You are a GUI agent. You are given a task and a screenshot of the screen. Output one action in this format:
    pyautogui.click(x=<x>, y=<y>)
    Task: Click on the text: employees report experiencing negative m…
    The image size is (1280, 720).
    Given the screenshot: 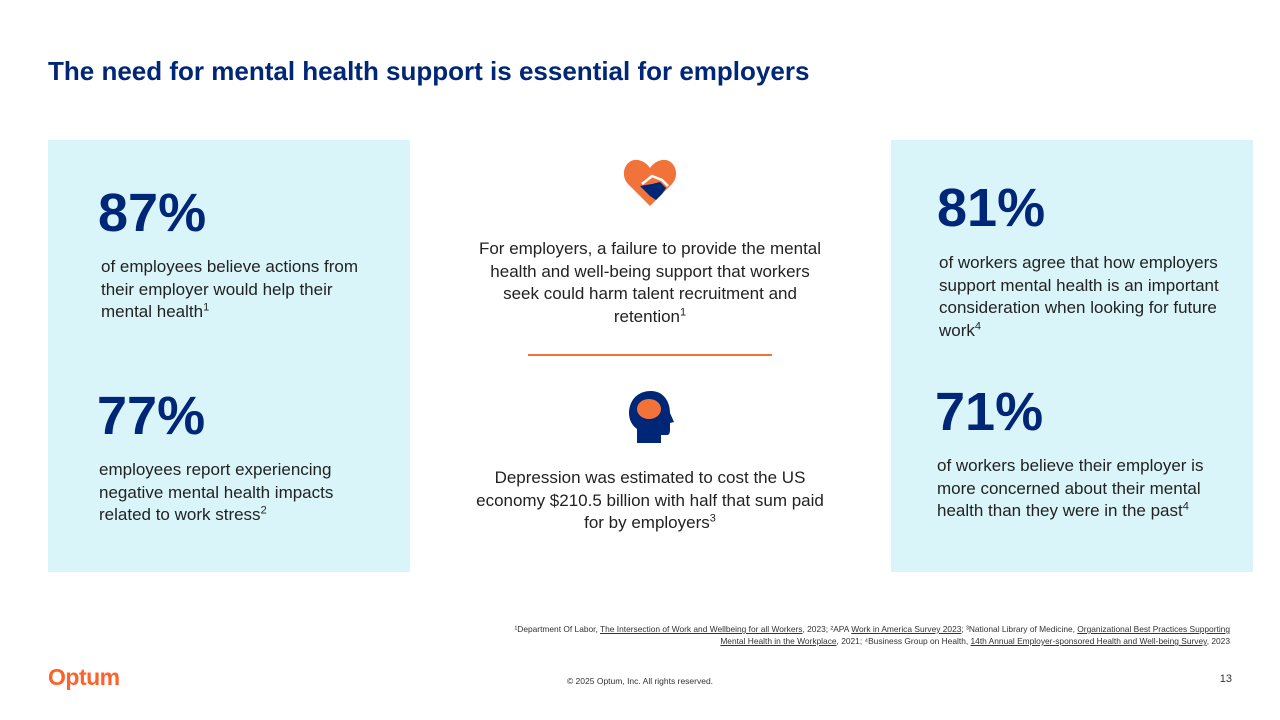 What is the action you would take?
    pyautogui.click(x=216, y=492)
    